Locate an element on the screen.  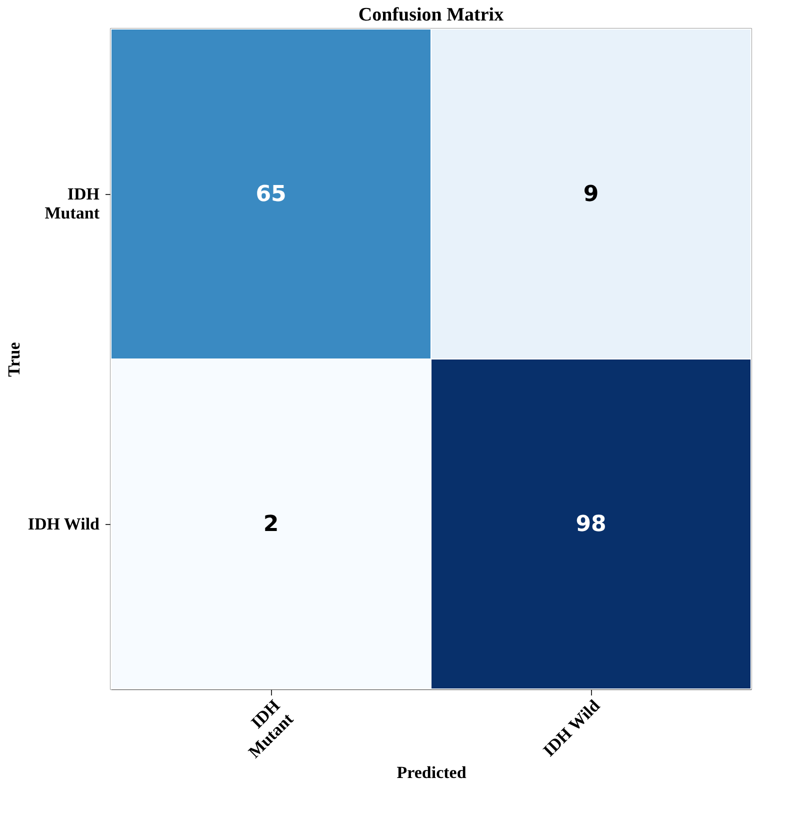
y-axis-title: True is located at coordinates (14, 359).